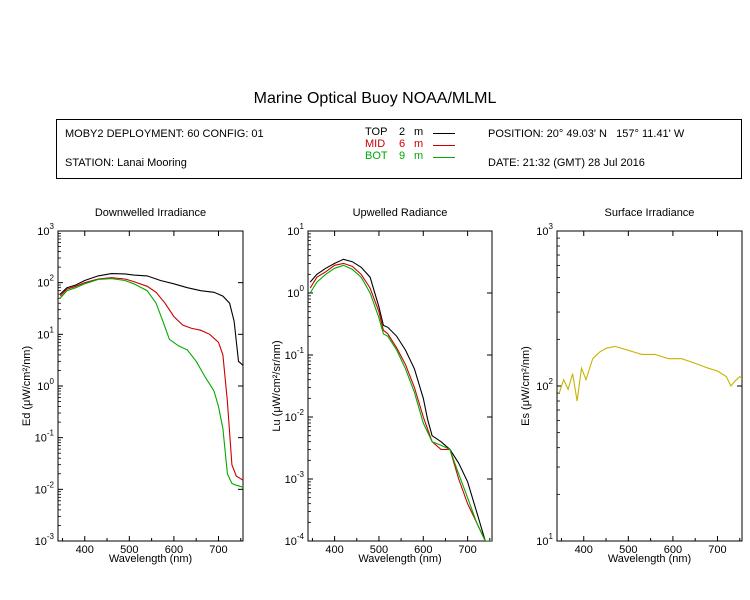 Image resolution: width=750 pixels, height=600 pixels. What do you see at coordinates (650, 373) in the screenshot?
I see `series-line-es` at bounding box center [650, 373].